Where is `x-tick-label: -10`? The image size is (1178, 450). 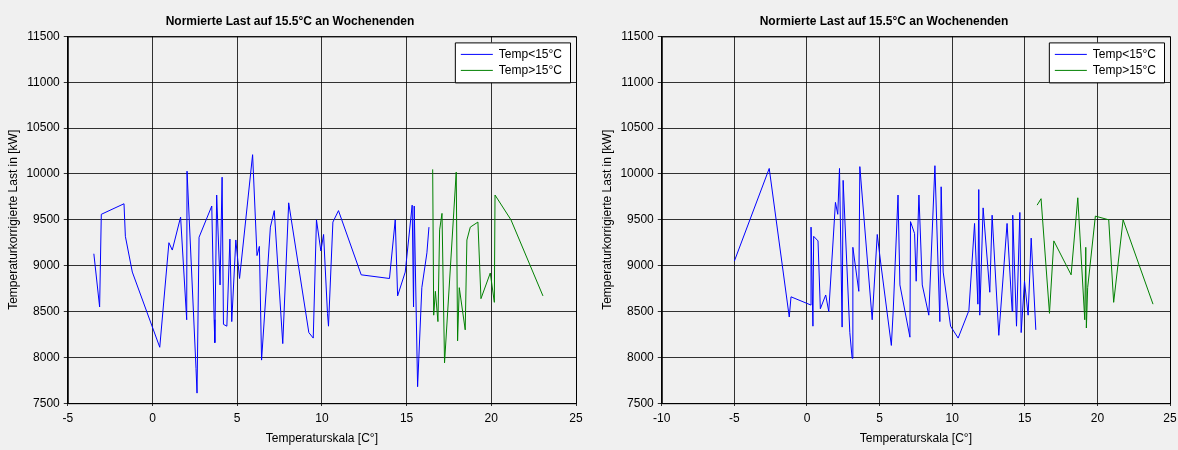
x-tick-label: -10 is located at coordinates (662, 417).